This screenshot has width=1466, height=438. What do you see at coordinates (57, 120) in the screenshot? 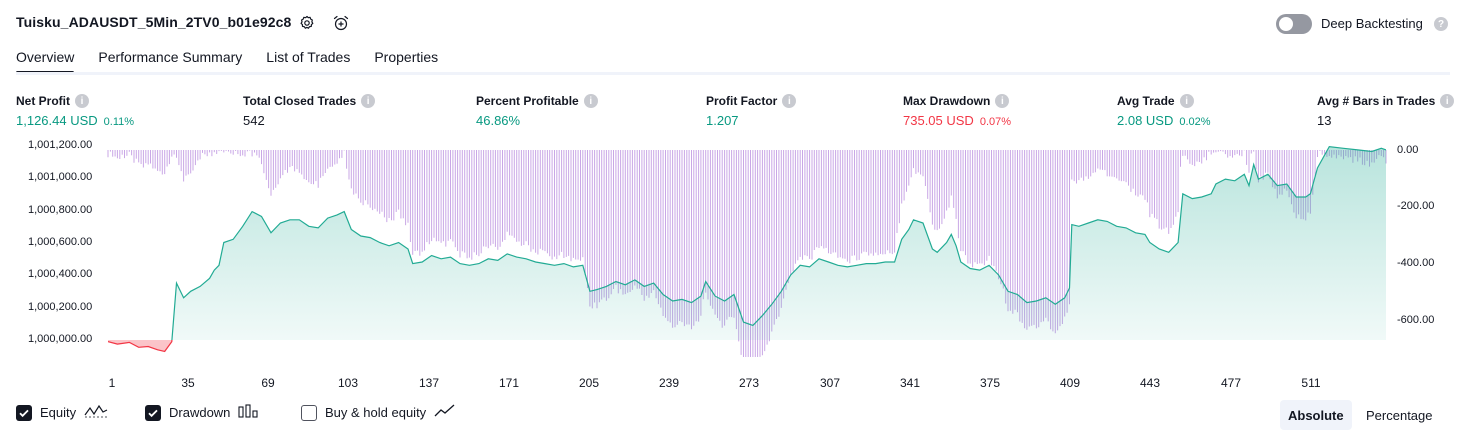
I see `stat-value: 1,126.44 USD` at bounding box center [57, 120].